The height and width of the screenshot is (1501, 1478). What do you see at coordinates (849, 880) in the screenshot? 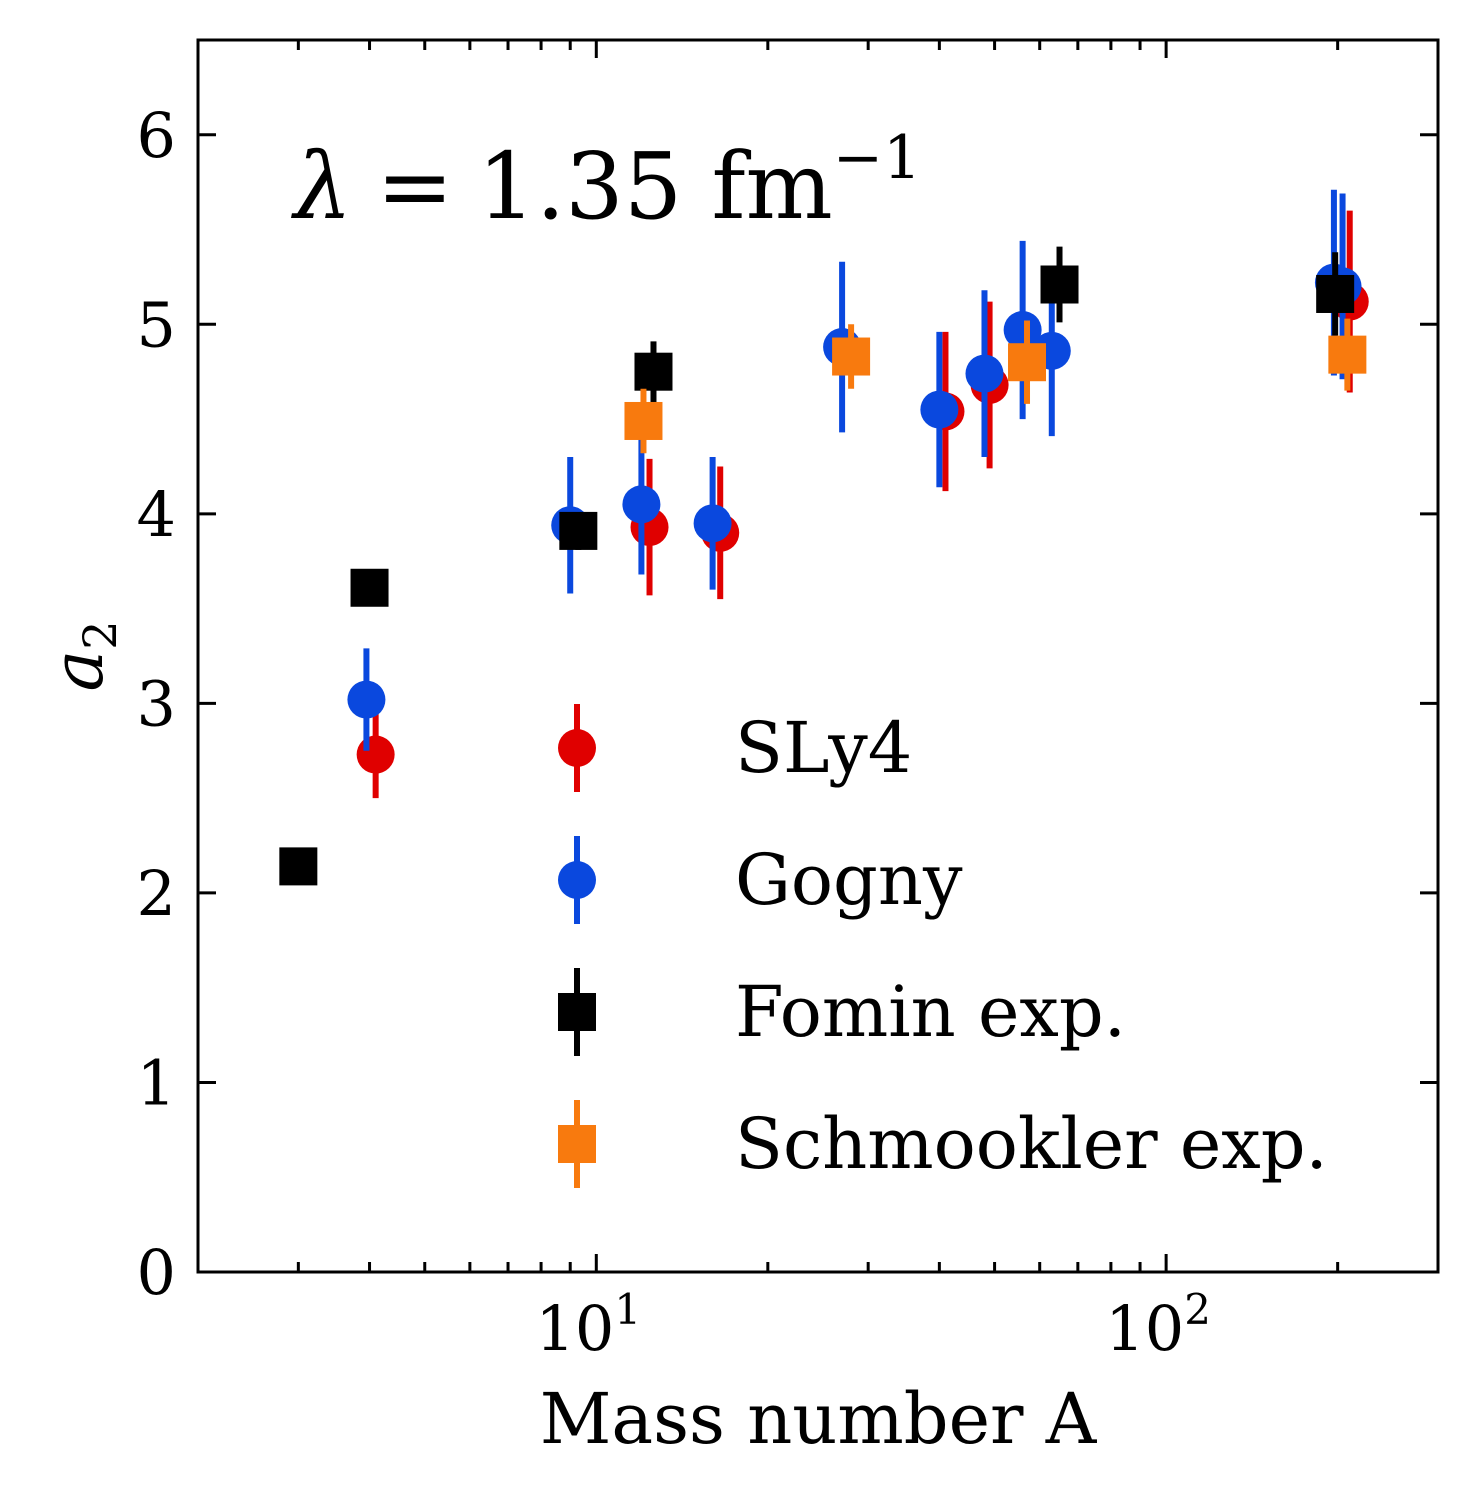
I see `legend-label: Gogny` at bounding box center [849, 880].